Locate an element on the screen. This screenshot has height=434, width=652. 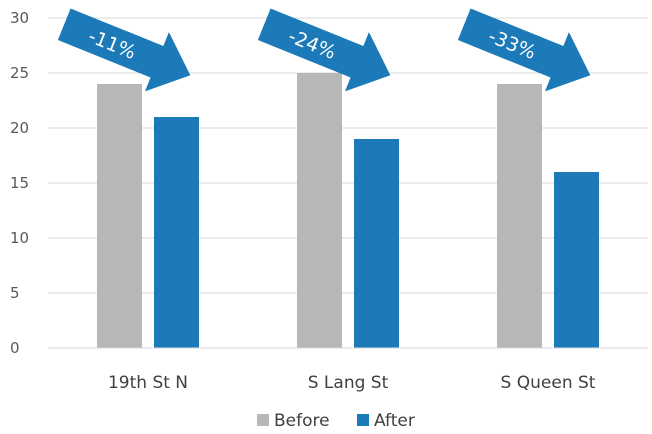
legend-label-before: Before is located at coordinates (302, 421).